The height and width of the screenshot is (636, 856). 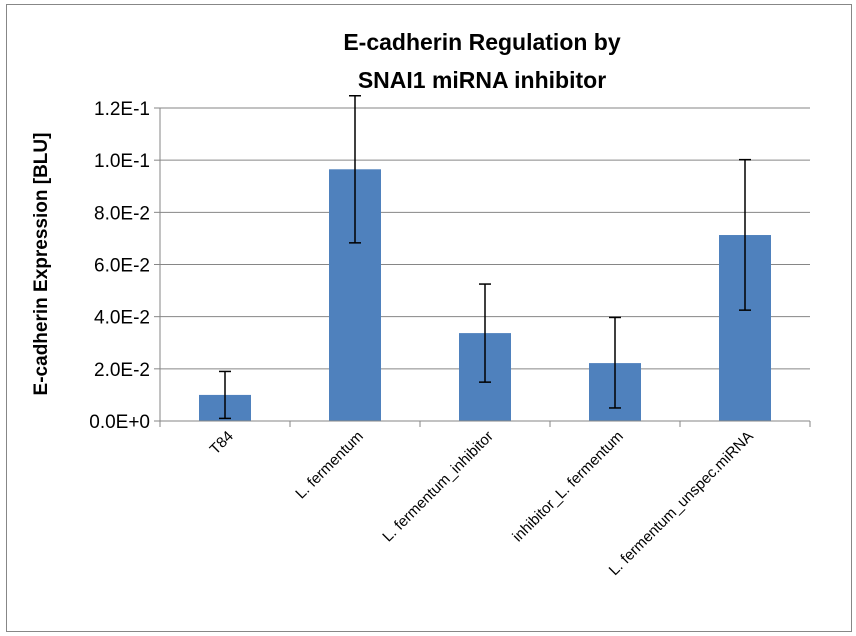 What do you see at coordinates (122, 318) in the screenshot?
I see `y-tick-label: 4.0E-2` at bounding box center [122, 318].